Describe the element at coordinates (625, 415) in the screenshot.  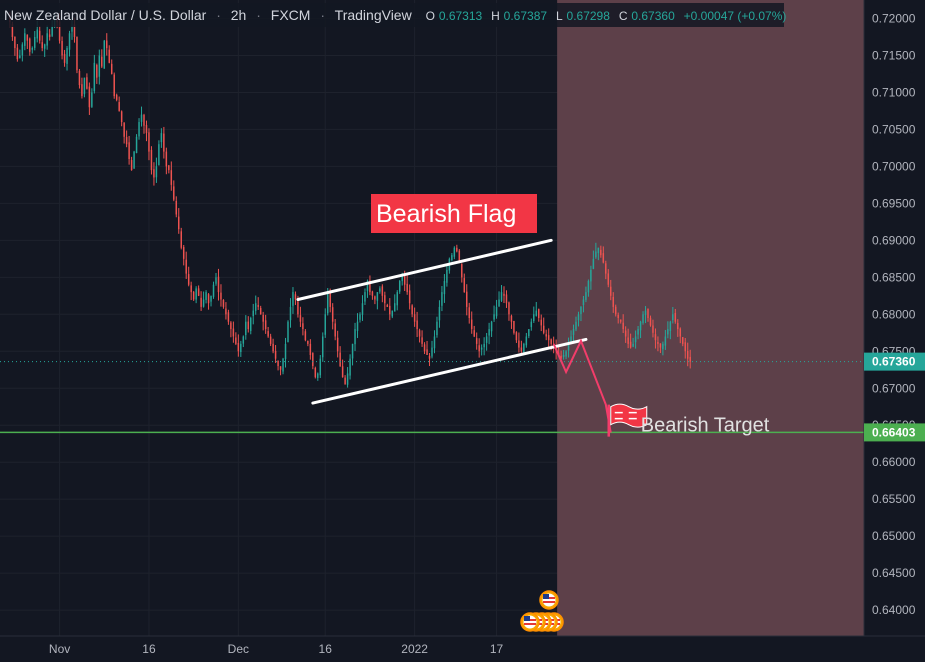
I see `flag-checks` at that location.